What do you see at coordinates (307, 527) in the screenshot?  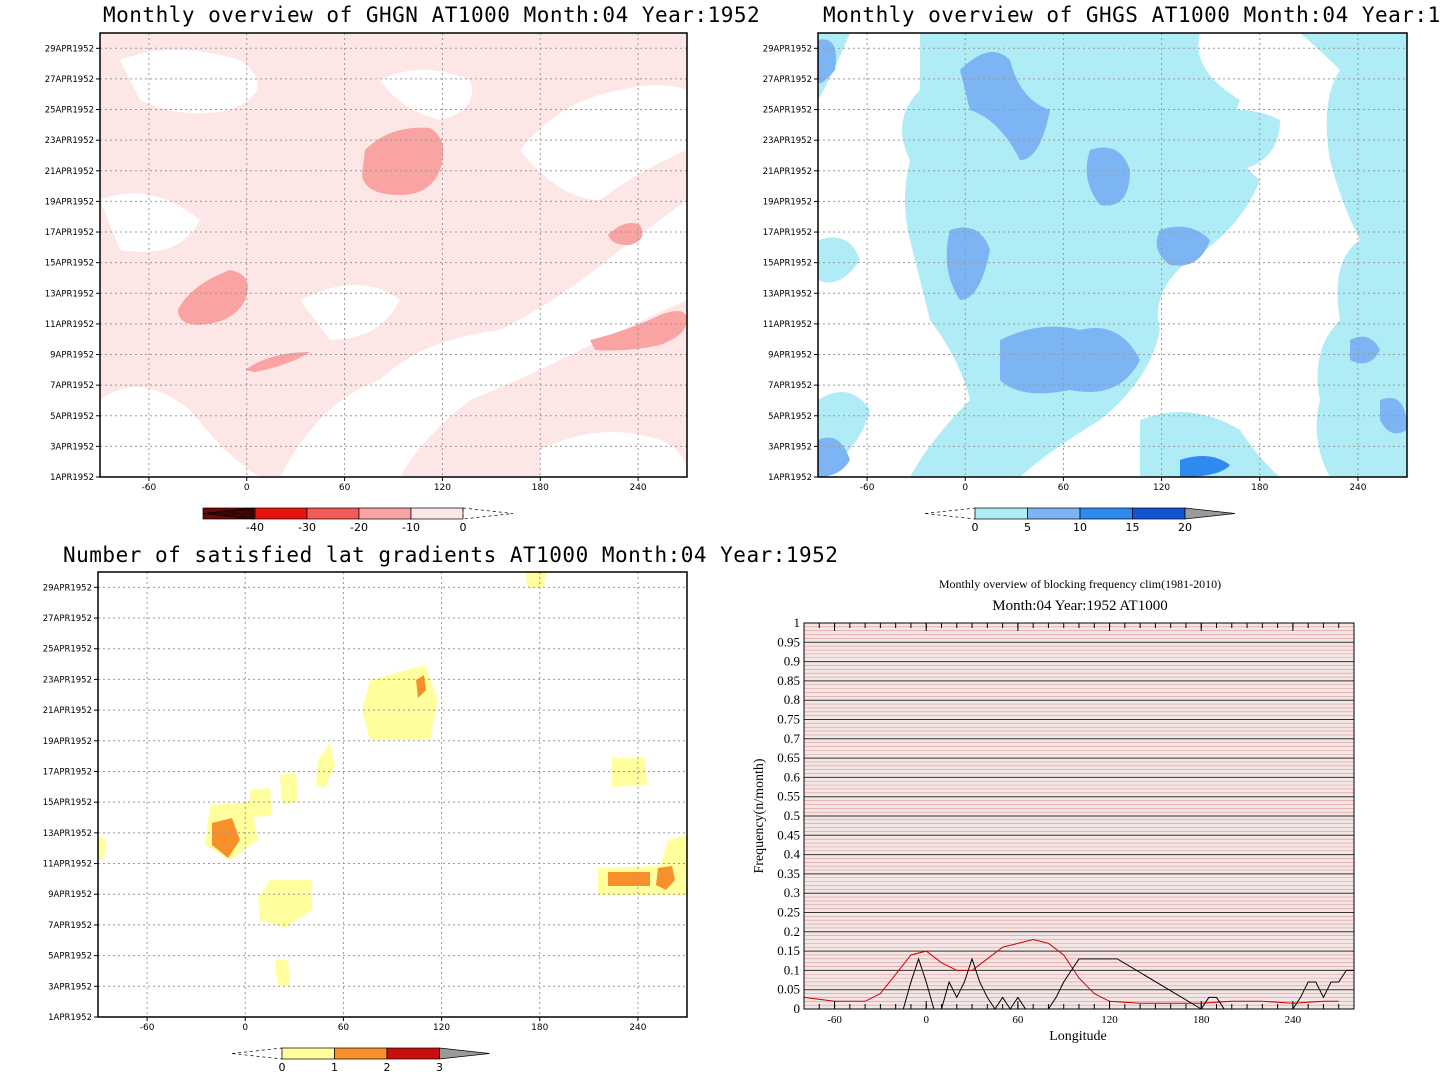 I see `colorbar-label: -30` at bounding box center [307, 527].